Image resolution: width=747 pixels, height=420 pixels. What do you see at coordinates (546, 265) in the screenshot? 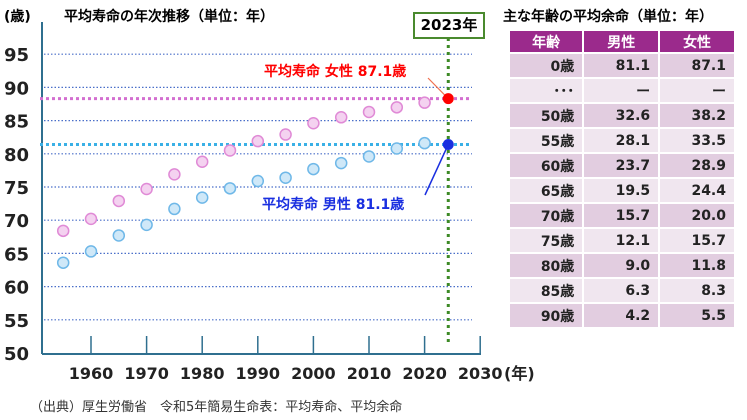
I see `cell-age: 80歳` at bounding box center [546, 265].